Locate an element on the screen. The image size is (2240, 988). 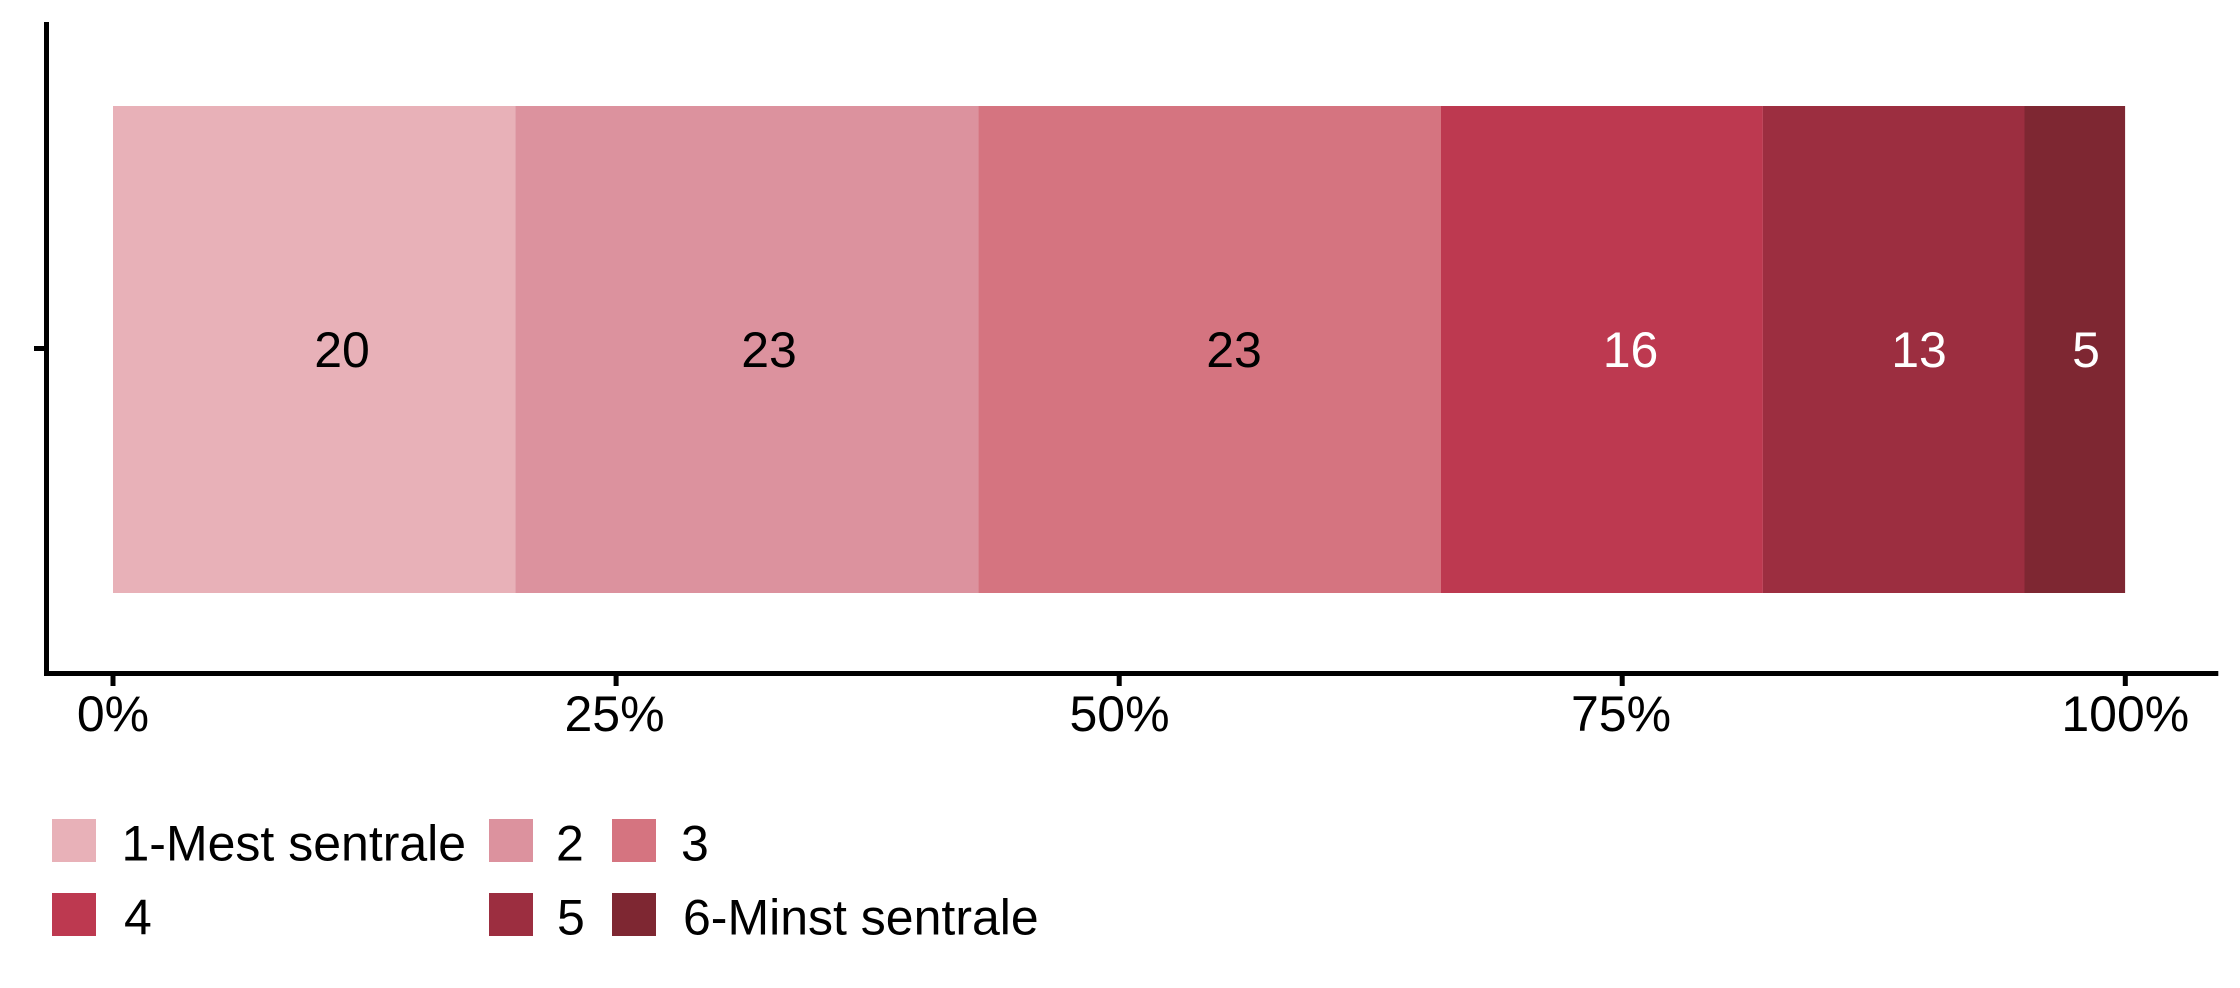
svg-text: 2 is located at coordinates (570, 844).